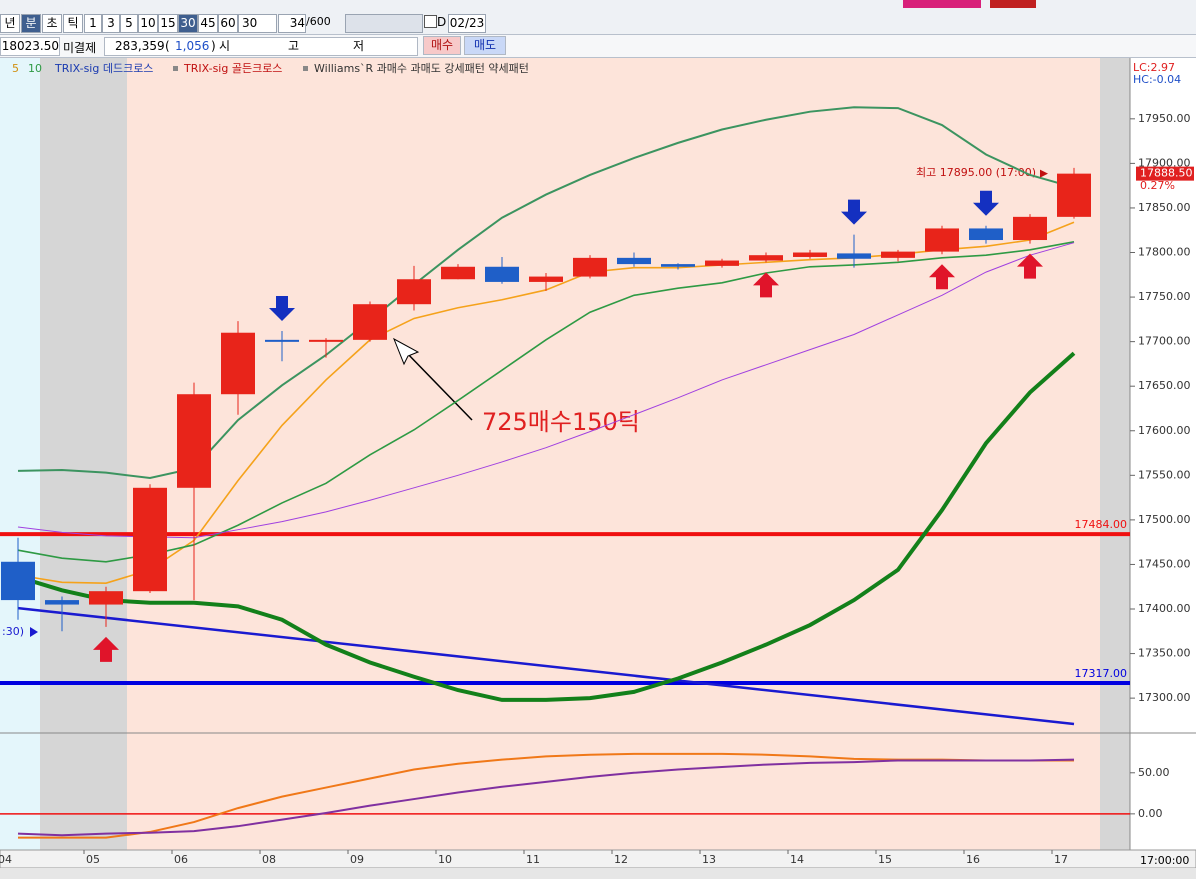 This screenshot has height=879, width=1196. What do you see at coordinates (30, 46) in the screenshot?
I see `quote-price: 18023.50` at bounding box center [30, 46].